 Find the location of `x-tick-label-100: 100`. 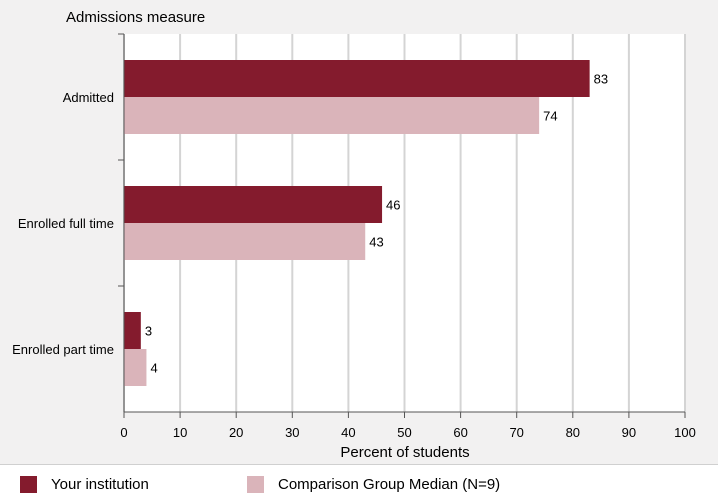

x-tick-label-100: 100 is located at coordinates (685, 432).